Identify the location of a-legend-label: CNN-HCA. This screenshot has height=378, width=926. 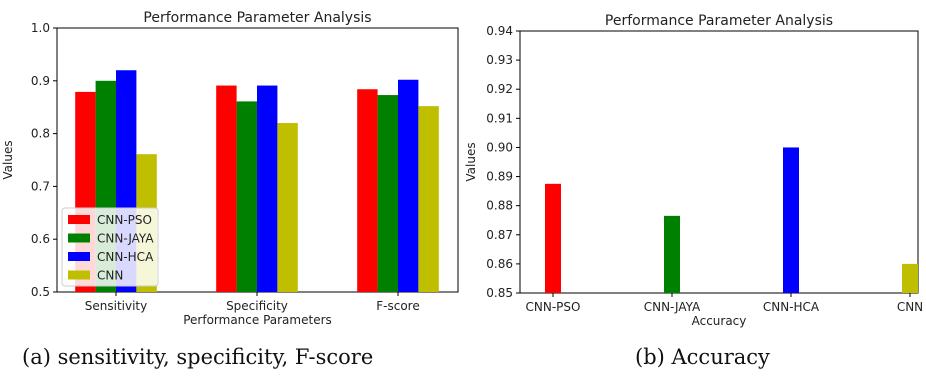
(125, 257).